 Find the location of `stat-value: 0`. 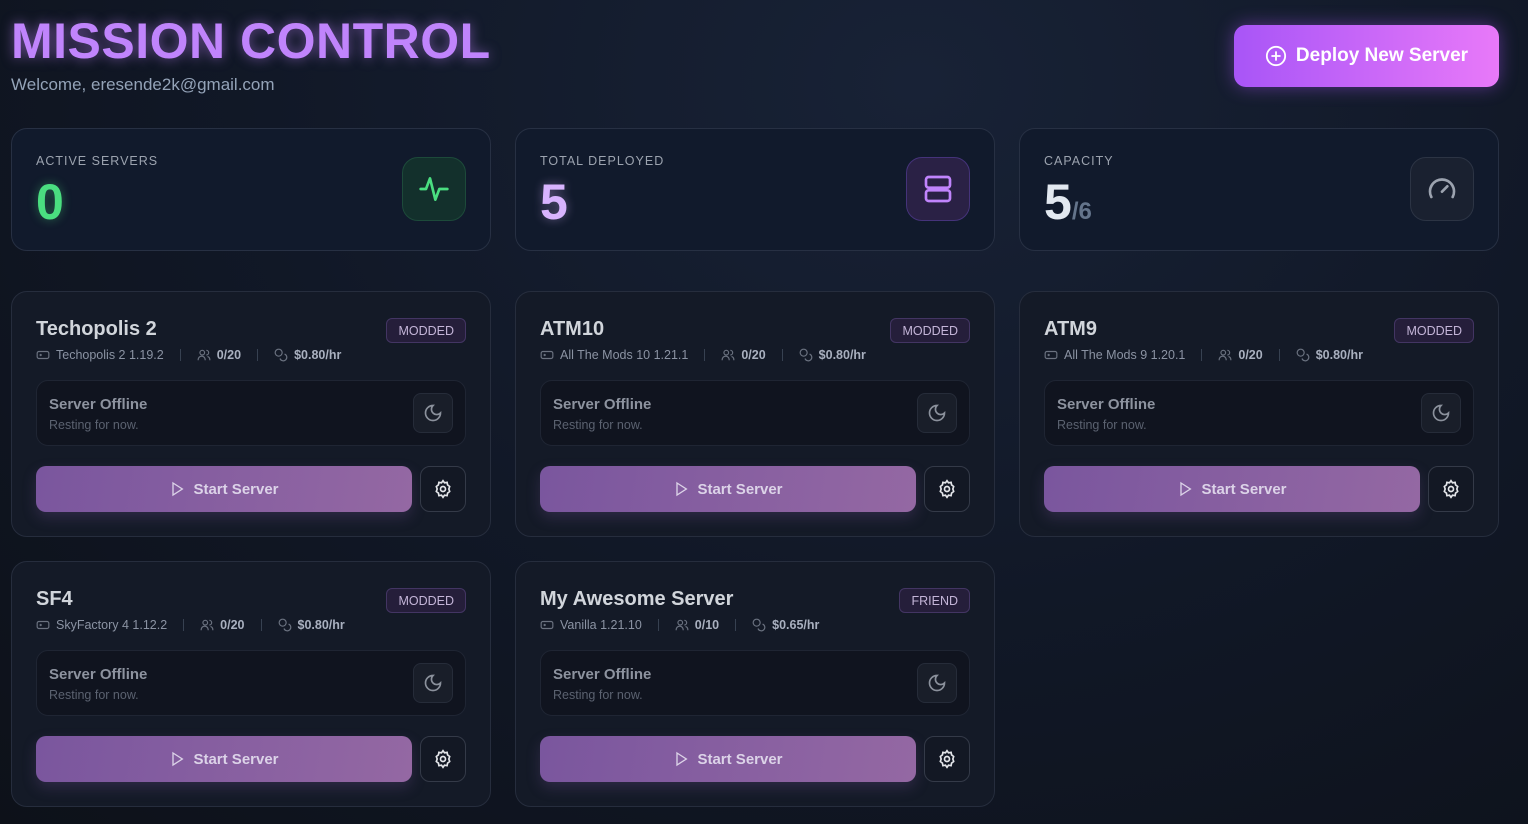

stat-value: 0 is located at coordinates (50, 202).